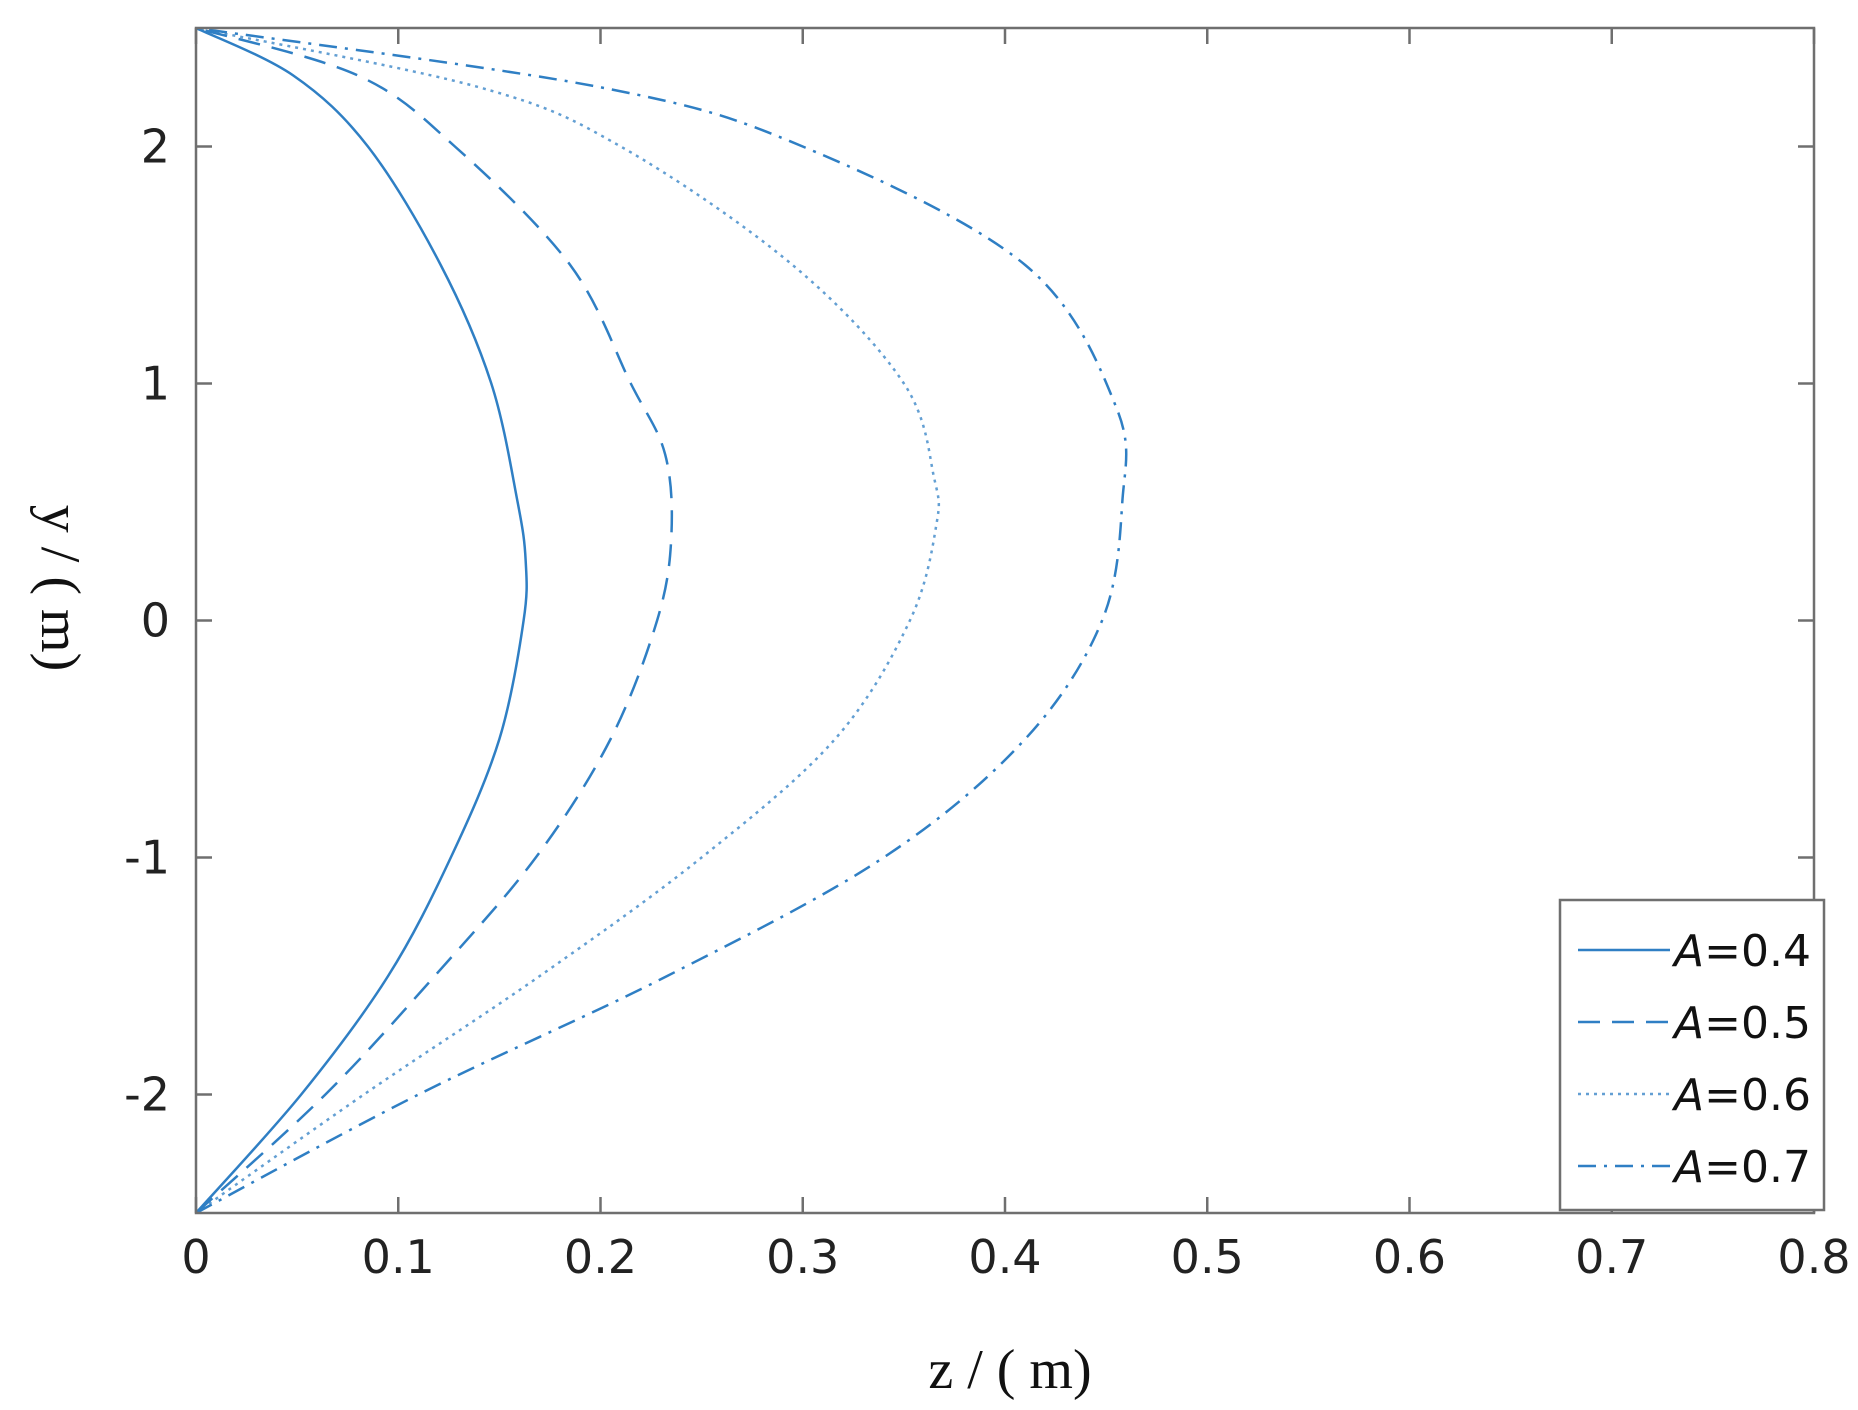 The width and height of the screenshot is (1858, 1410). What do you see at coordinates (1741, 1023) in the screenshot?
I see `legend-label: A=0.5` at bounding box center [1741, 1023].